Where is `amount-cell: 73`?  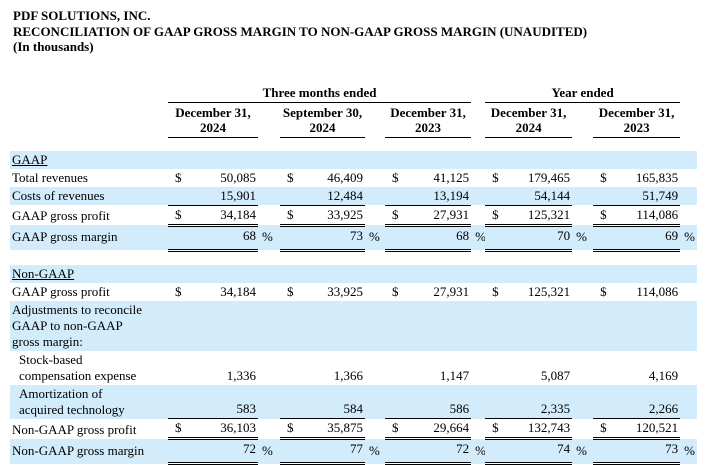
amount-cell: 73 is located at coordinates (322, 237).